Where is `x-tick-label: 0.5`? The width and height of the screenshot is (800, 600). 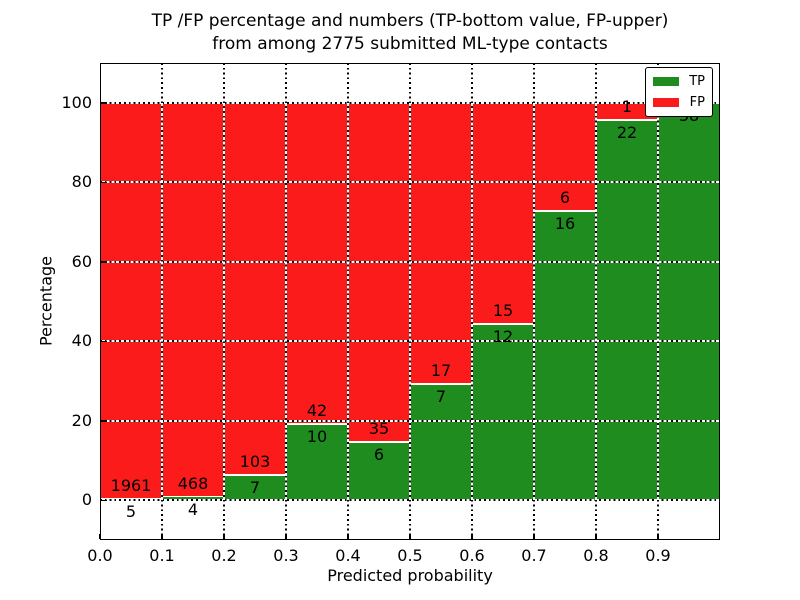
x-tick-label: 0.5 is located at coordinates (410, 555).